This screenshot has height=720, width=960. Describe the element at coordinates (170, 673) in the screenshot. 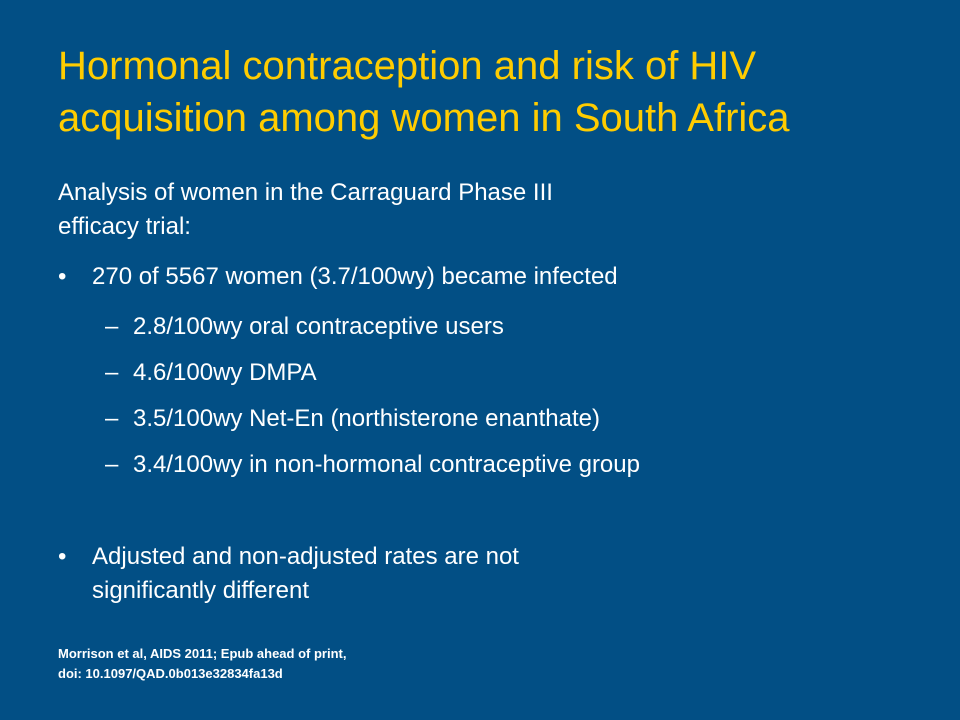

I see `citation-line: doi: 10.1097/QAD.0b013e32834fa13d` at that location.